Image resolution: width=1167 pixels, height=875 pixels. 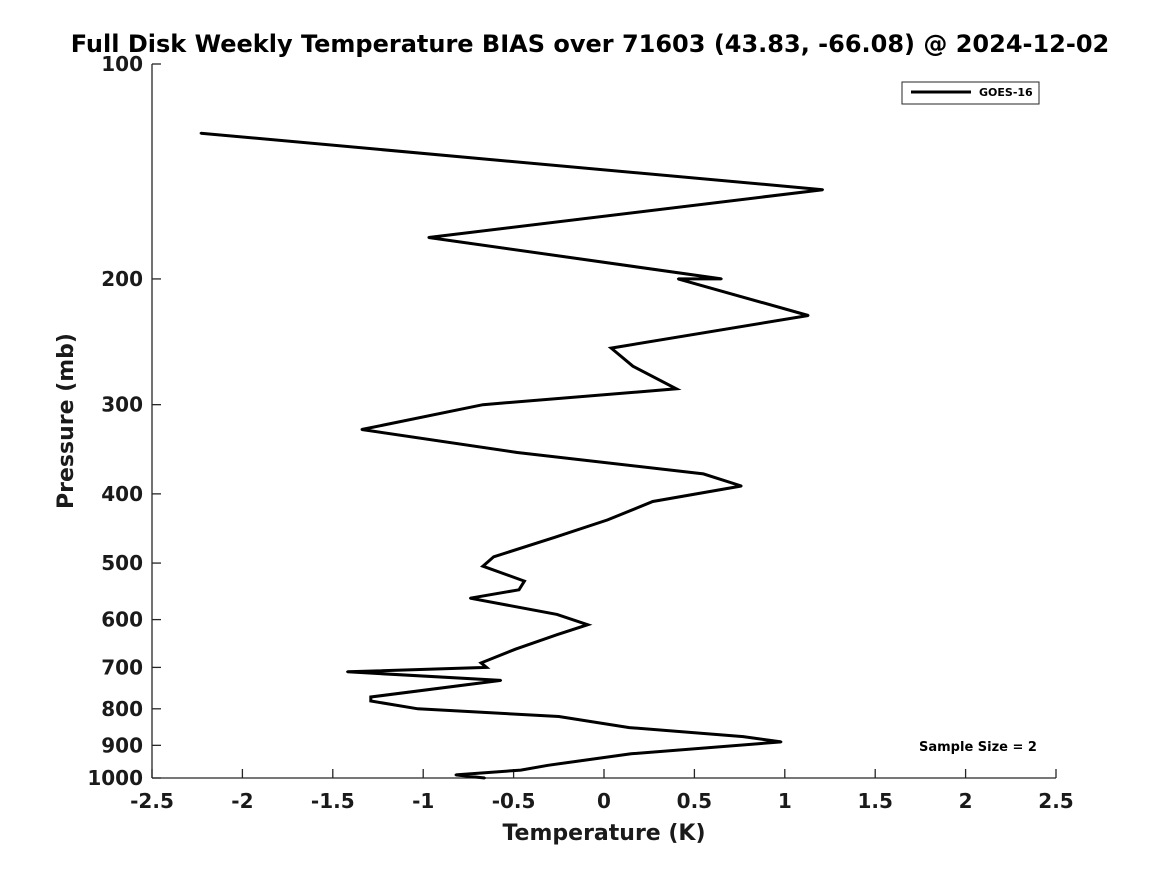 I want to click on y-tick-label: 800, so click(x=122, y=709).